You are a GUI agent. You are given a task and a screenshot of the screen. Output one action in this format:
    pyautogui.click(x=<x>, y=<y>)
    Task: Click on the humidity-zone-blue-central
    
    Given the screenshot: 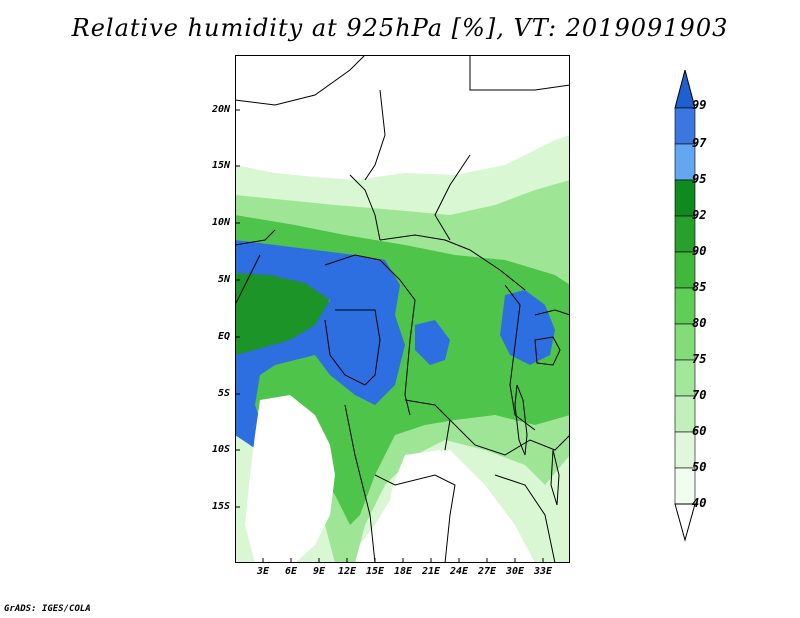 What is the action you would take?
    pyautogui.click(x=432, y=342)
    